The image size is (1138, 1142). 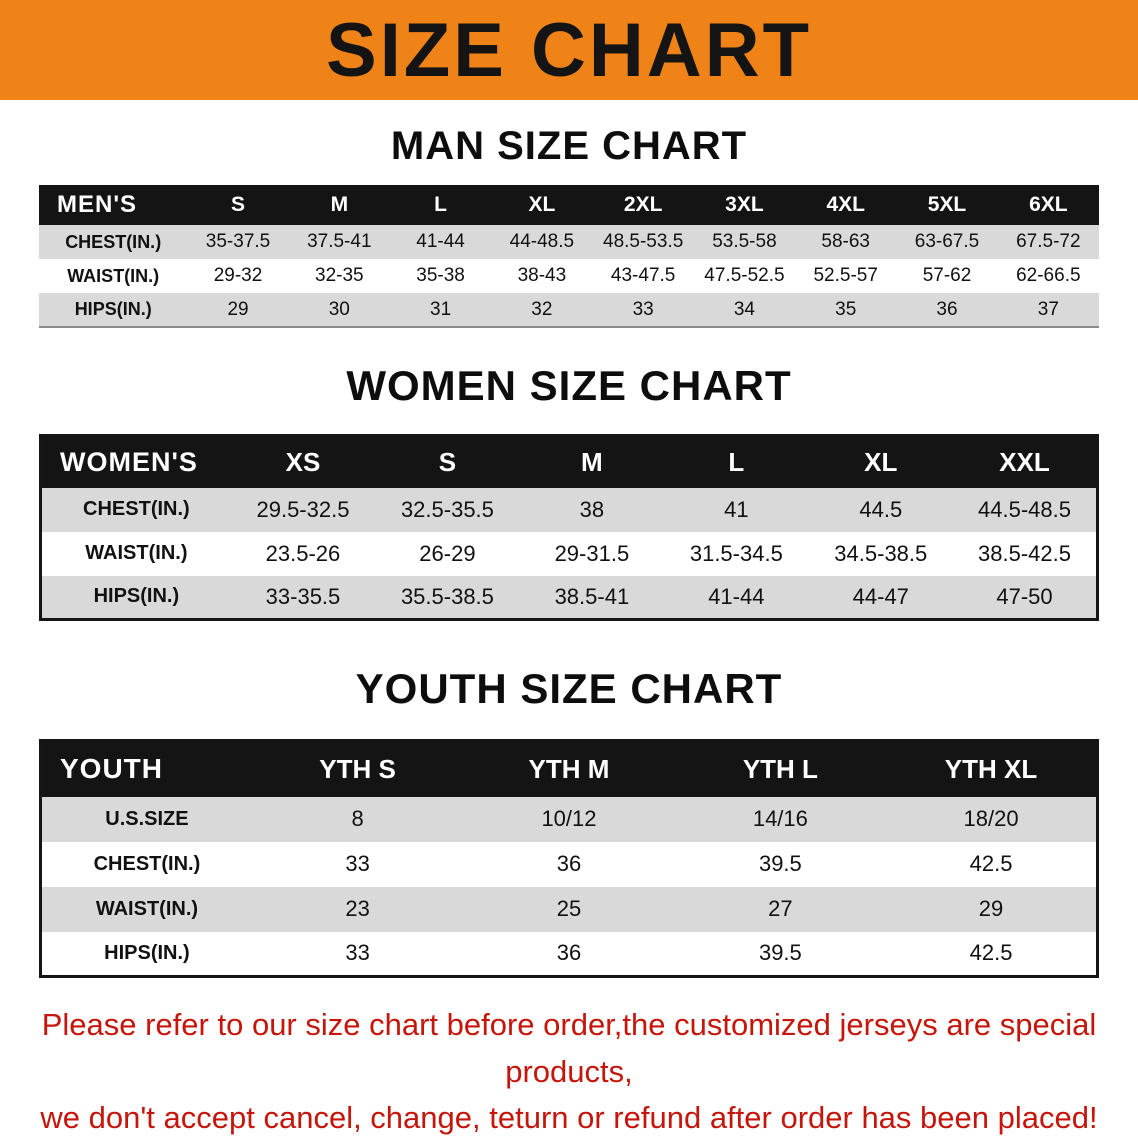 What do you see at coordinates (357, 768) in the screenshot?
I see `size-column-header: YTH S` at bounding box center [357, 768].